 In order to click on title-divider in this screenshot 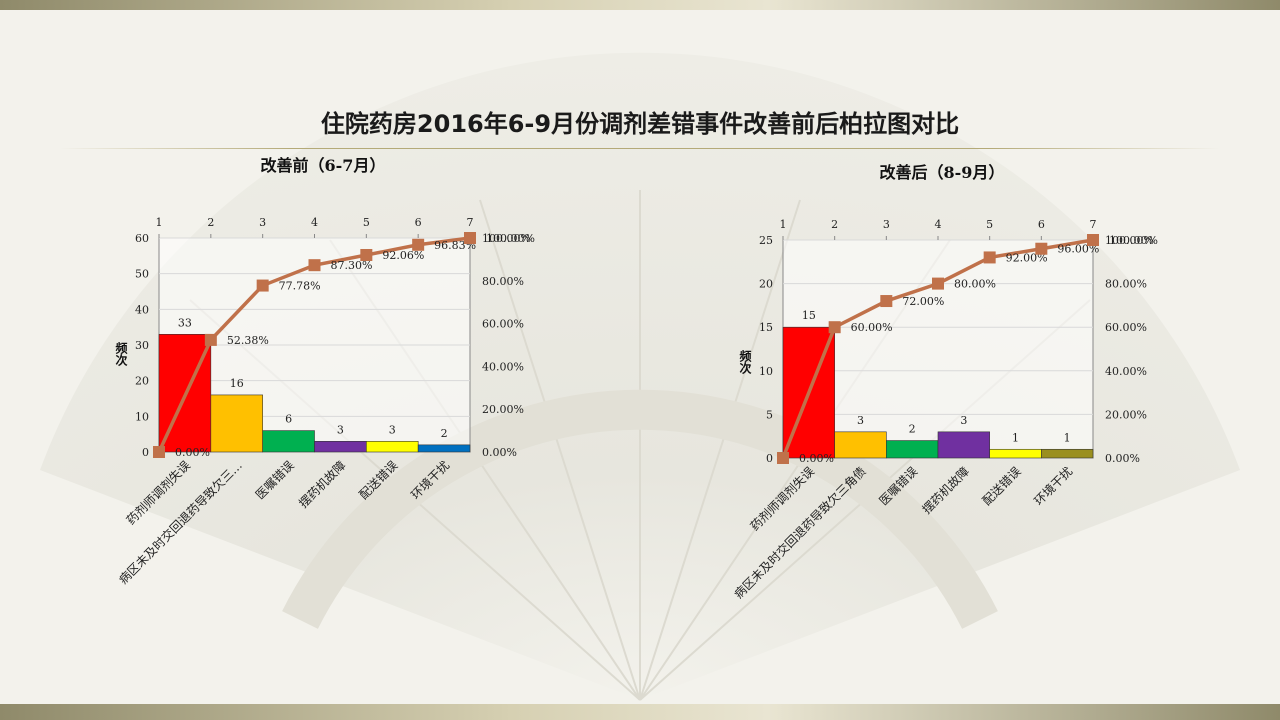, I will do `click(640, 148)`.